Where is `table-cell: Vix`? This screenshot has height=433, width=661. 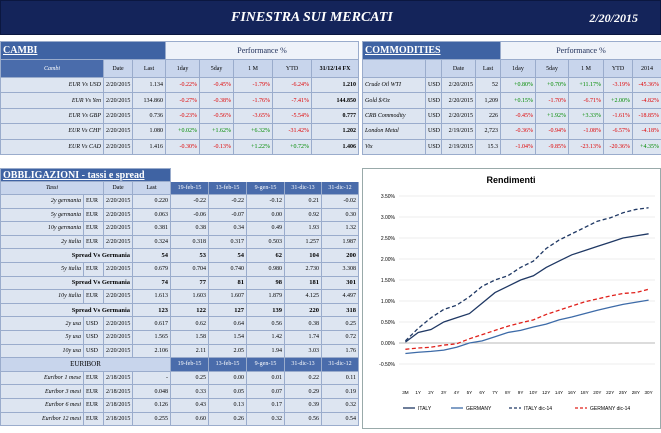
table-cell: Vix is located at coordinates (394, 146).